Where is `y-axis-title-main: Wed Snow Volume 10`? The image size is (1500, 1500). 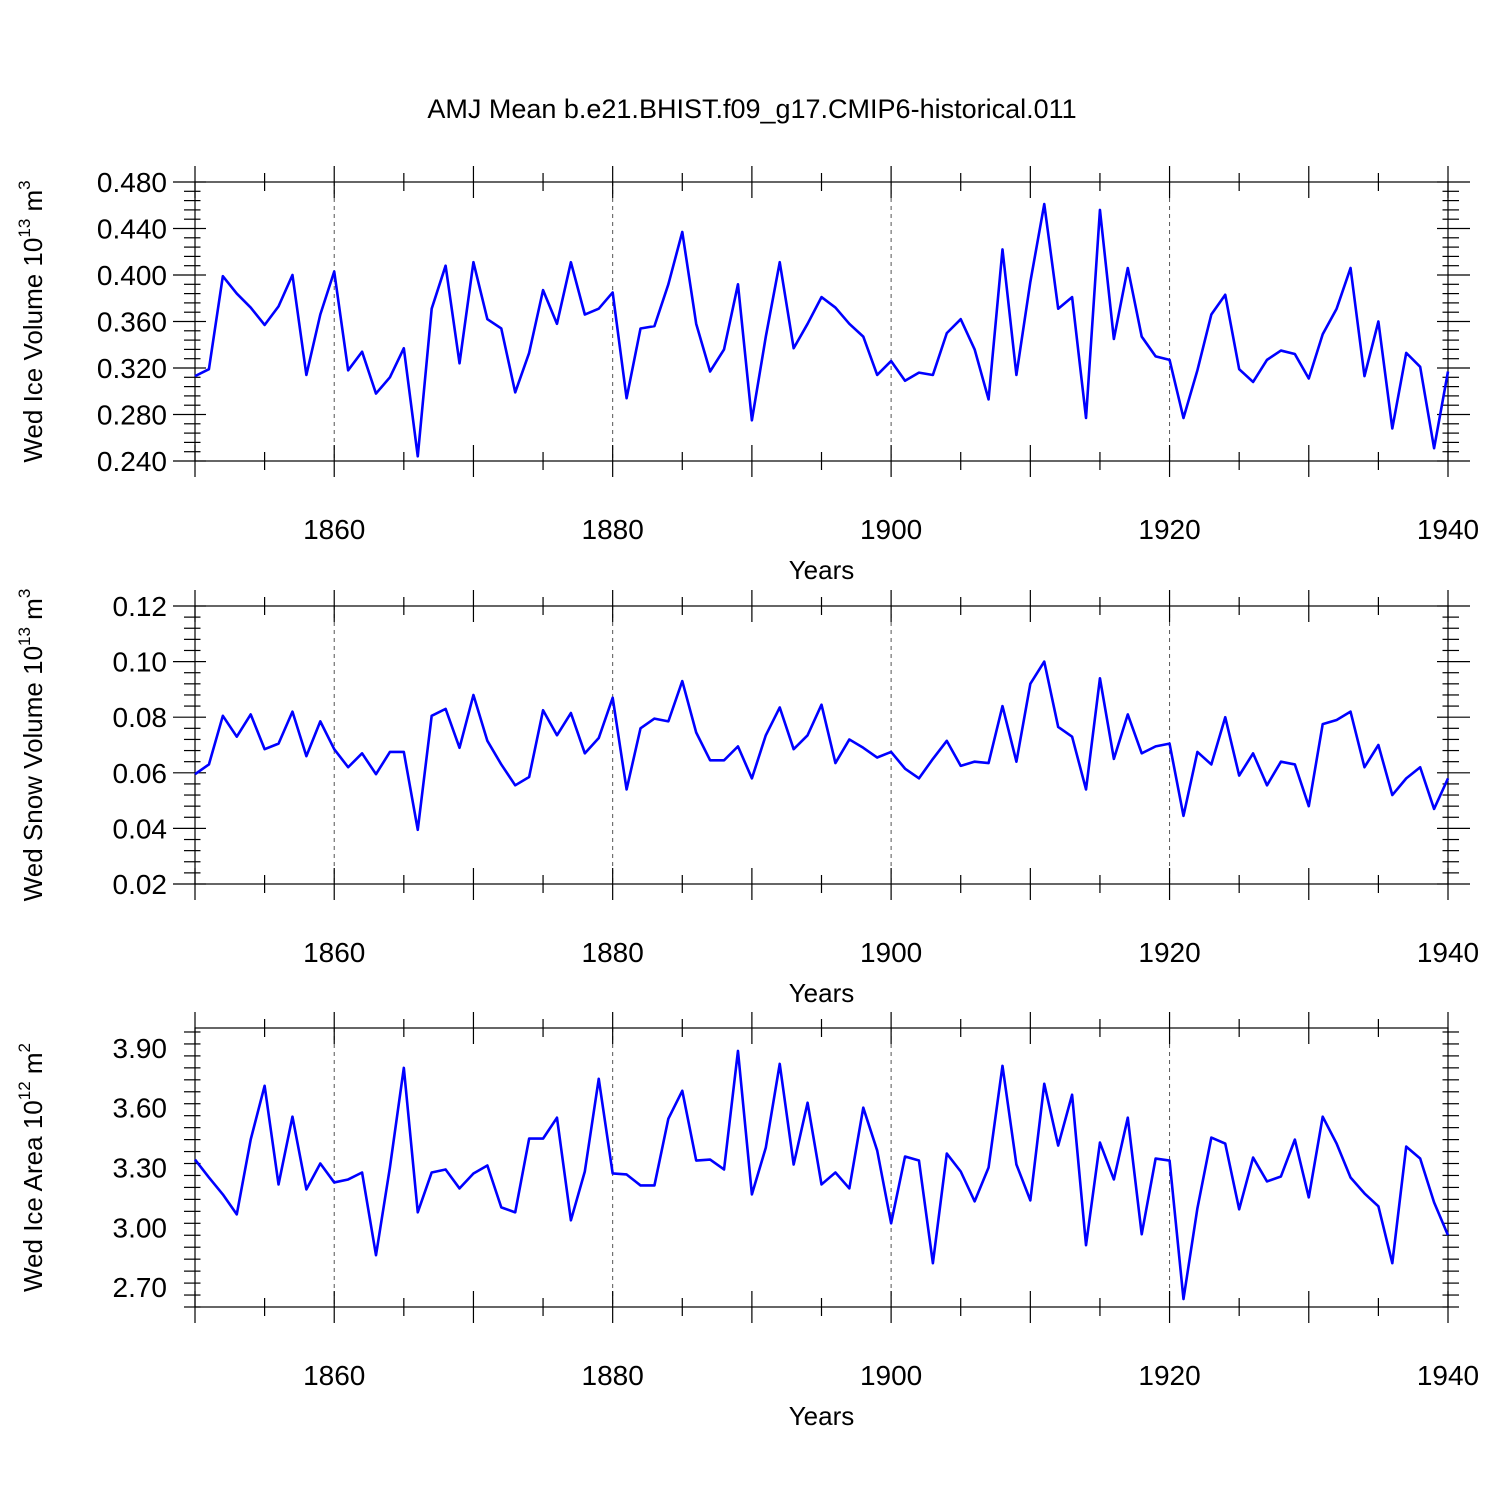 y-axis-title-main: Wed Snow Volume 10 is located at coordinates (33, 773).